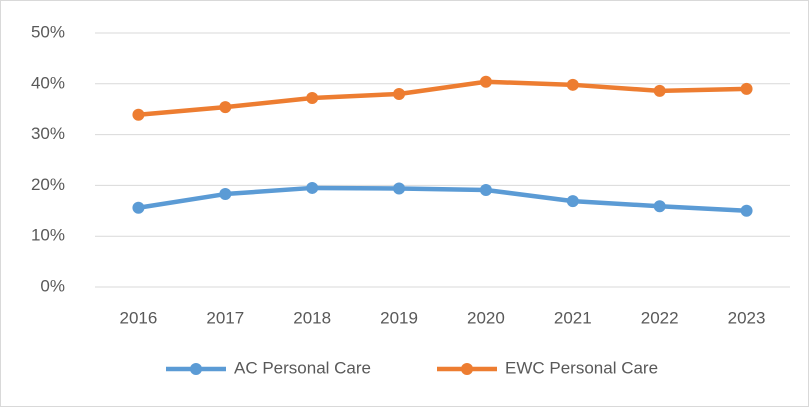 Image resolution: width=810 pixels, height=408 pixels. What do you see at coordinates (48, 235) in the screenshot?
I see `y-tick-label: 10%` at bounding box center [48, 235].